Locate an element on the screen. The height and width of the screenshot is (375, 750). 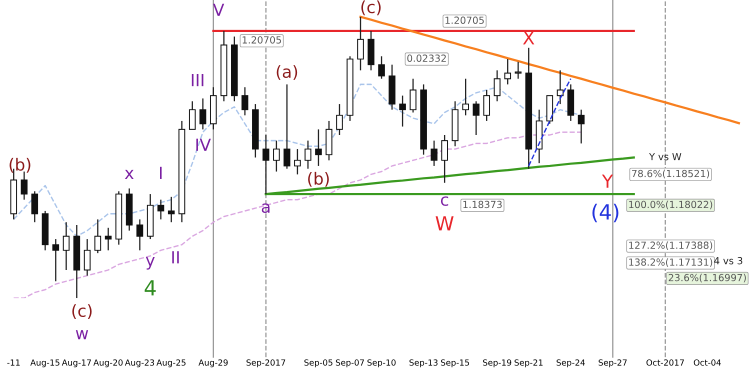
annotation: II is located at coordinates (175, 257).